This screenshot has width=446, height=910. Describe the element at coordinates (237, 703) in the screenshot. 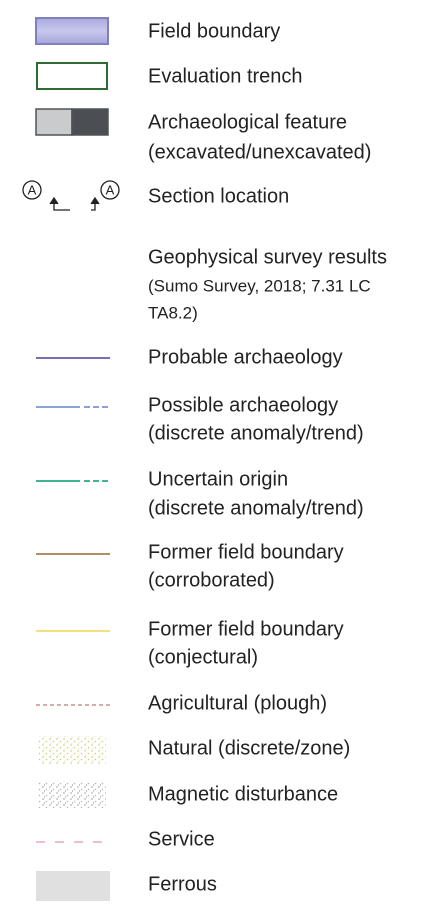

I see `label: Agricultural (plough)` at that location.